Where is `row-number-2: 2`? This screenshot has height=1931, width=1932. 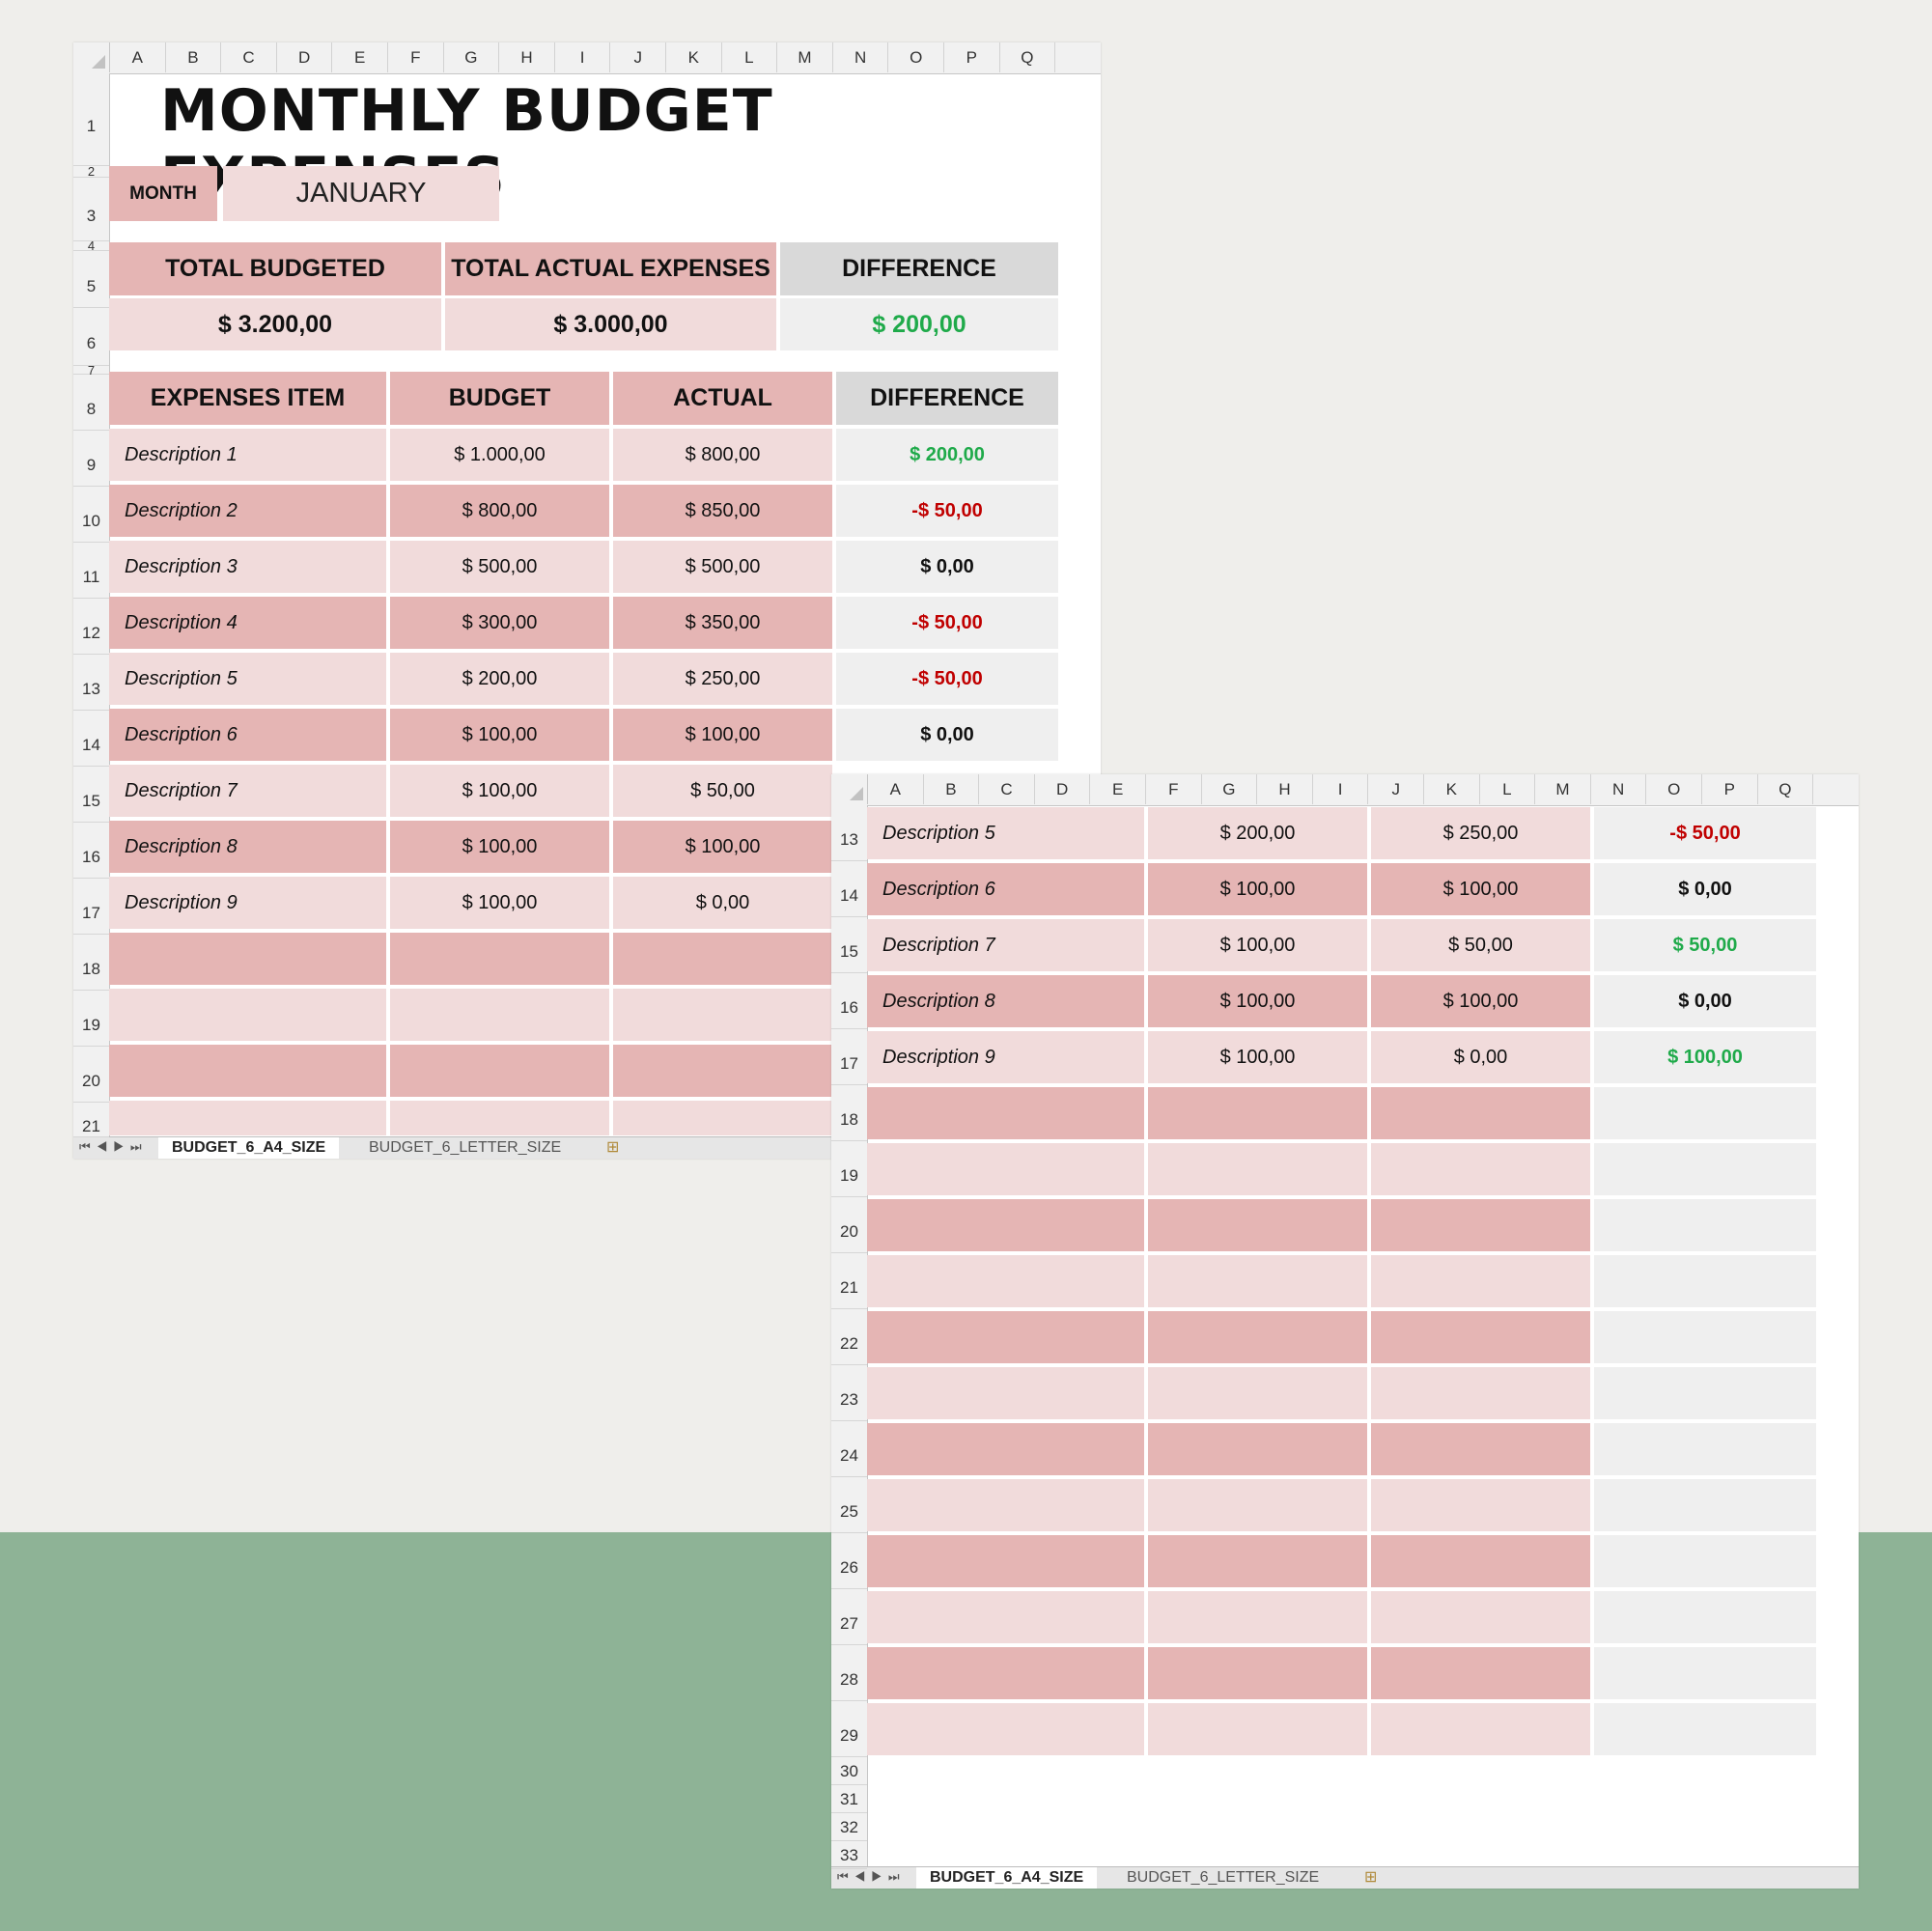 row-number-2: 2 is located at coordinates (91, 171).